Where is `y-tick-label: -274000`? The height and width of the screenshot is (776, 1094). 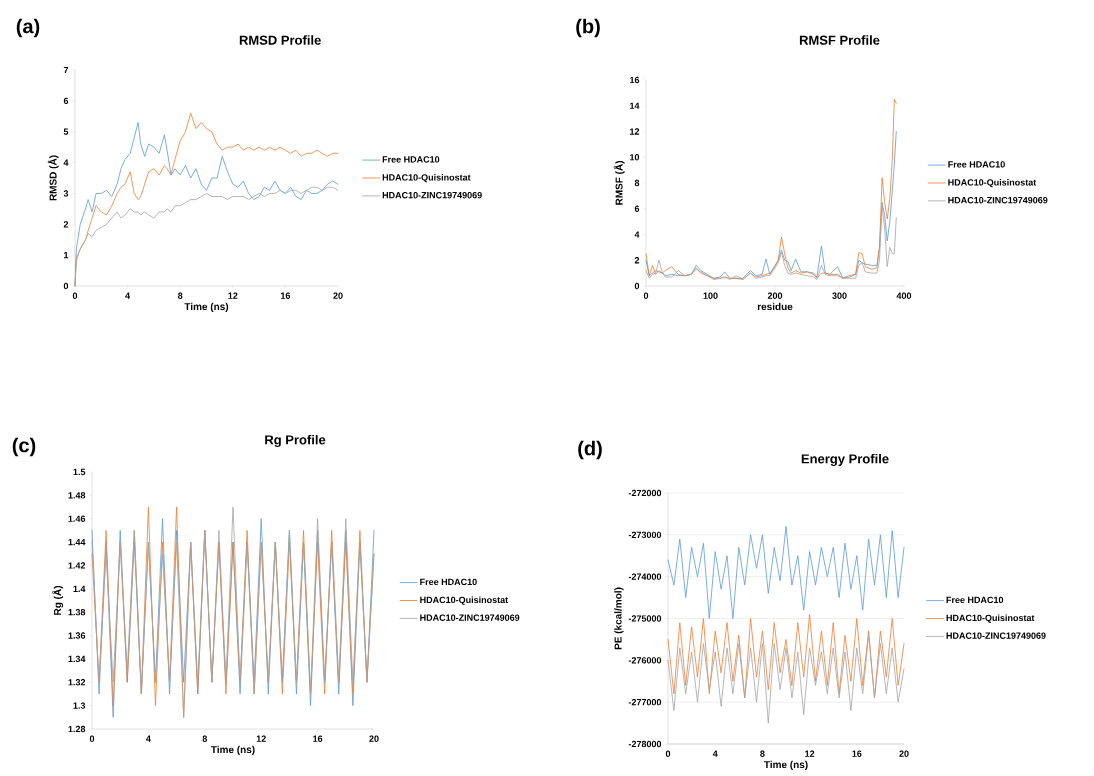
y-tick-label: -274000 is located at coordinates (645, 576).